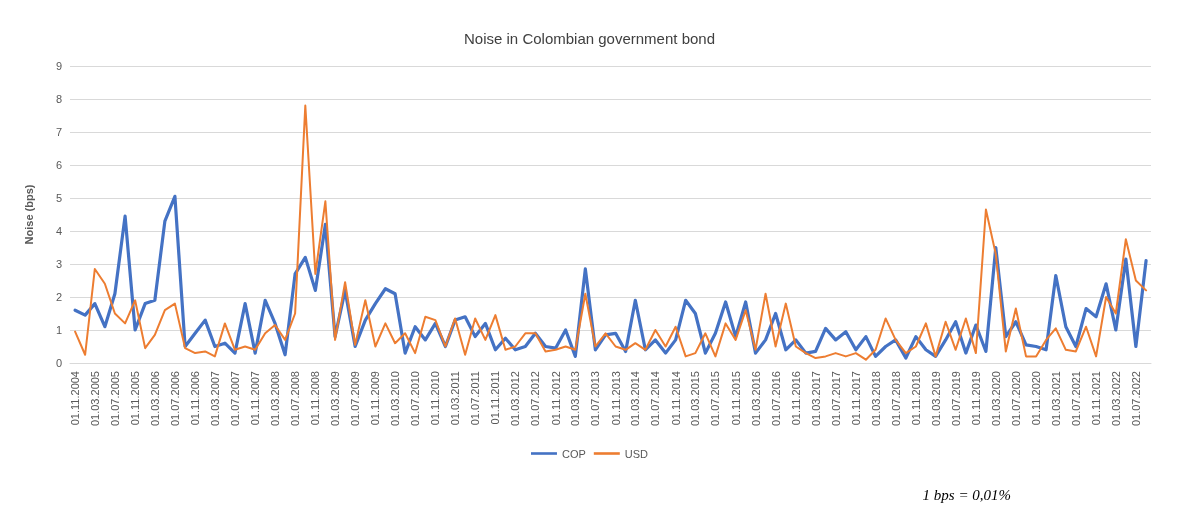  I want to click on x-tick-label: 01.07.2018, so click(895, 399).